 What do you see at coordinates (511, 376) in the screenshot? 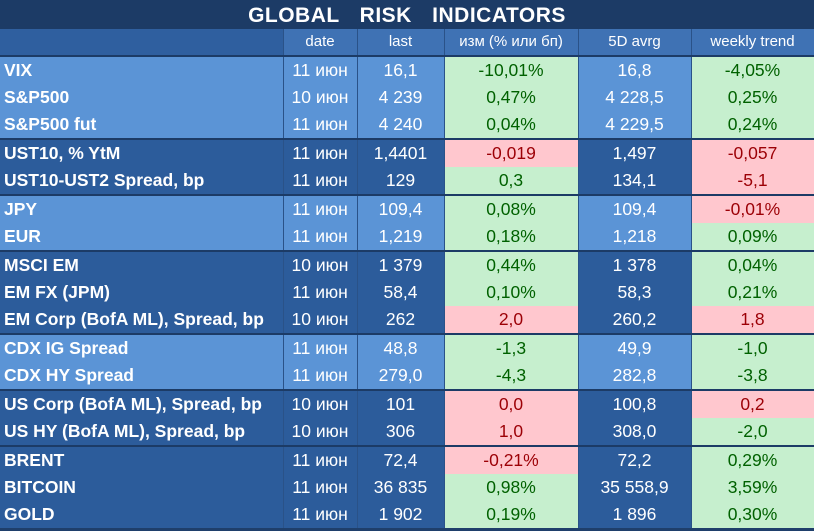
I see `change-cell: -4,3` at bounding box center [511, 376].